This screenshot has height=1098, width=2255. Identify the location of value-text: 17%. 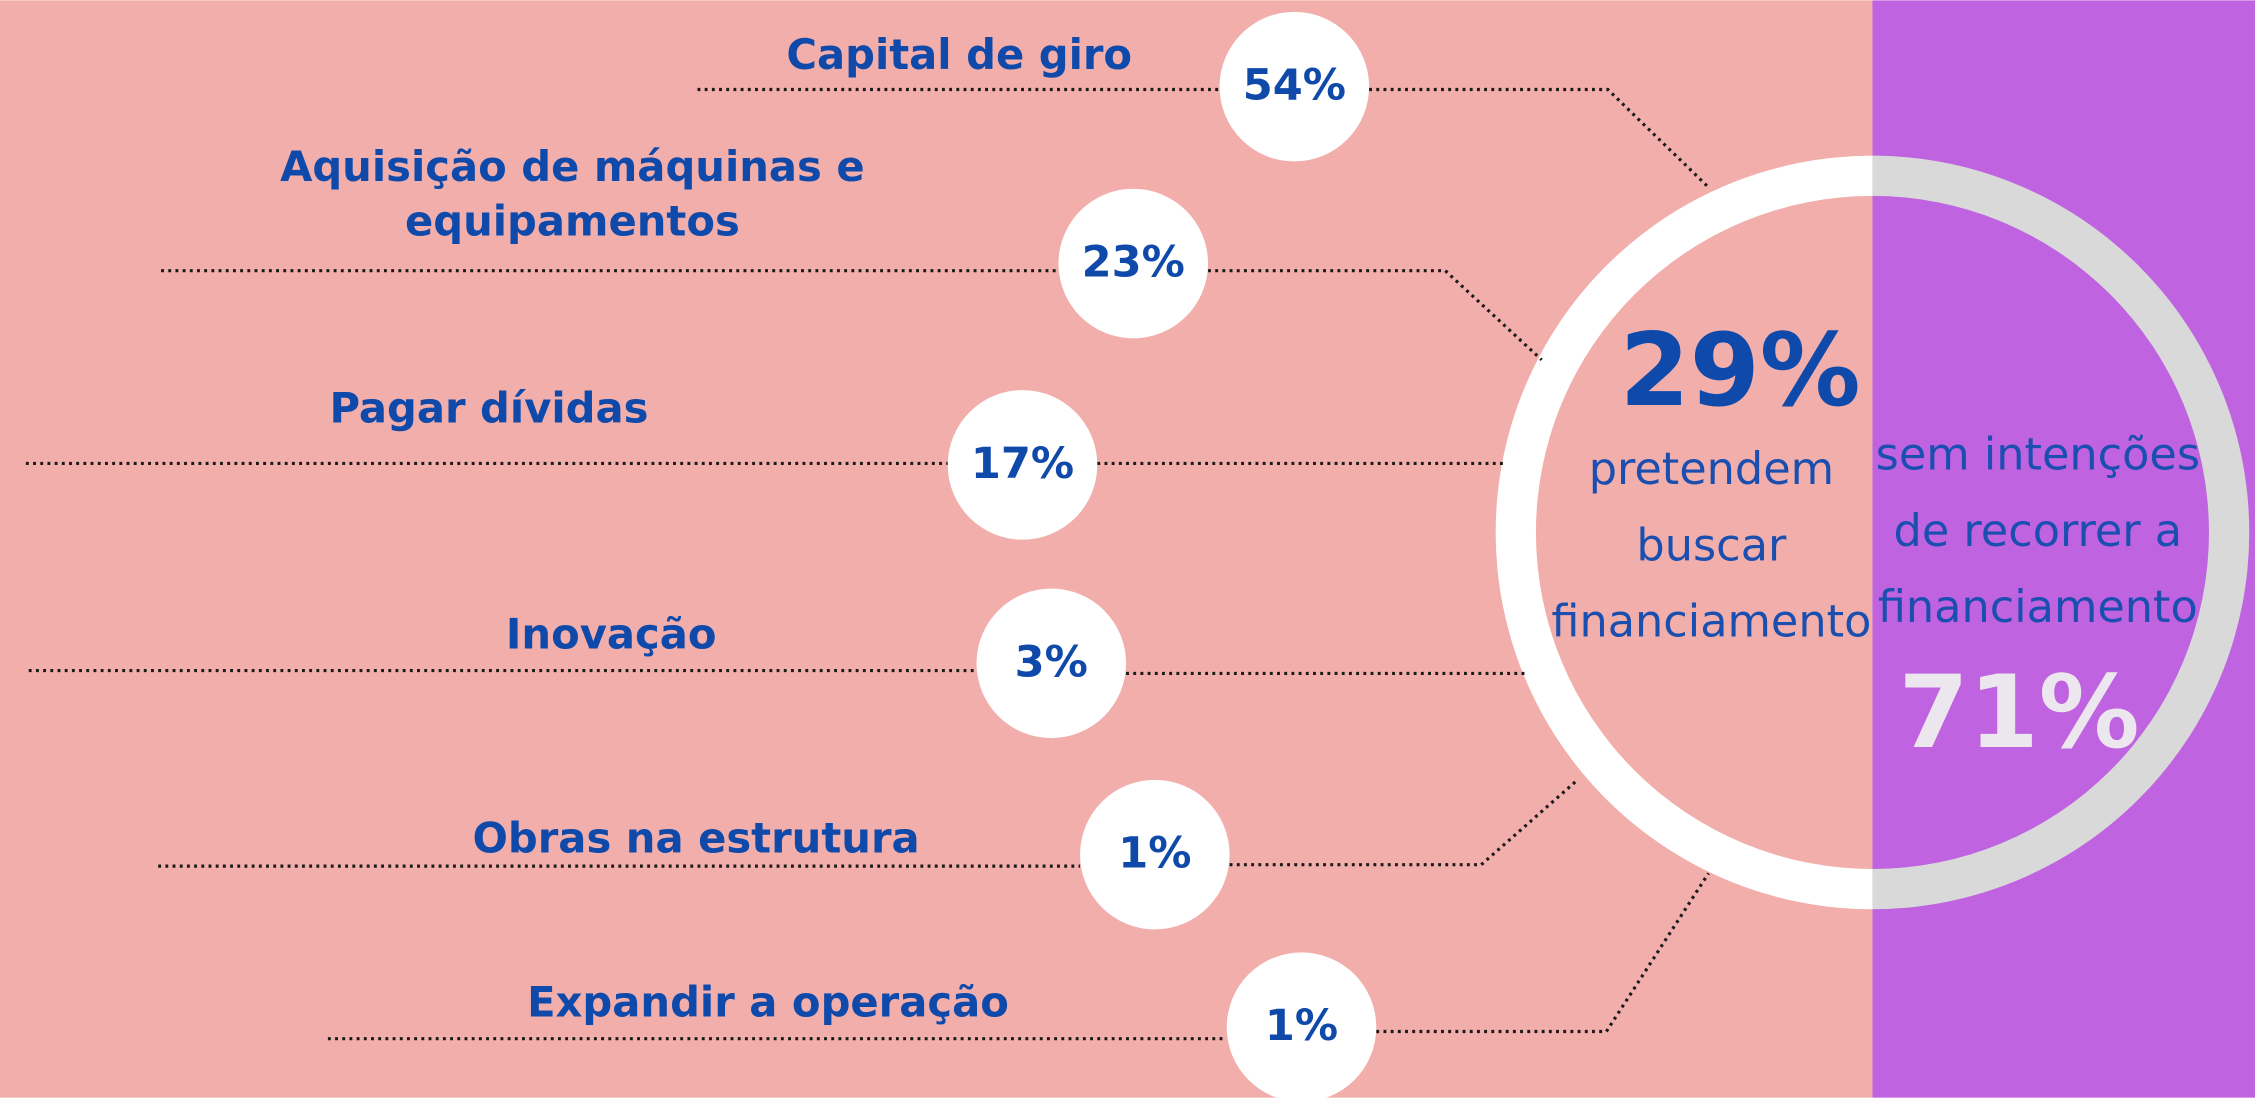
(1022, 464).